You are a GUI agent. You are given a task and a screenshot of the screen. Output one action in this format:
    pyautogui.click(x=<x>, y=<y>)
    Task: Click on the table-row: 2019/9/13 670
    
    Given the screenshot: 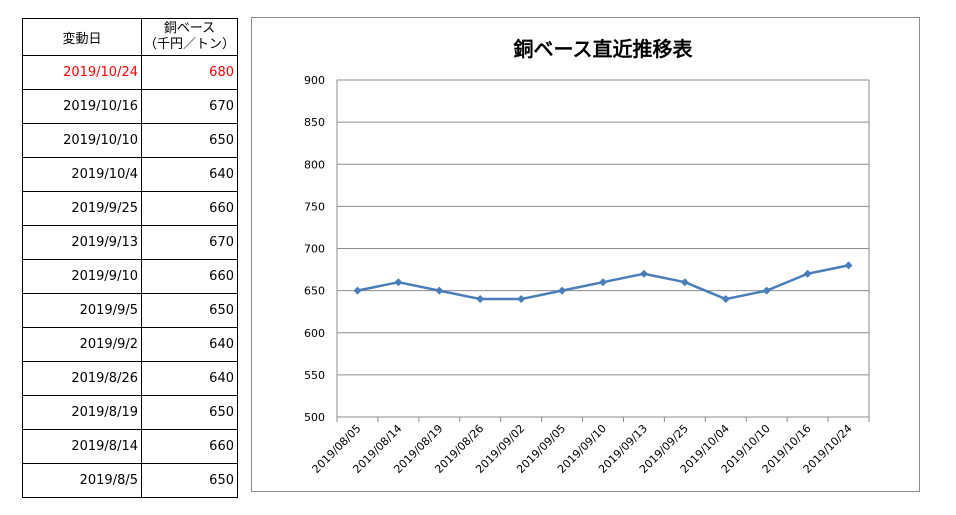 What is the action you would take?
    pyautogui.click(x=130, y=242)
    